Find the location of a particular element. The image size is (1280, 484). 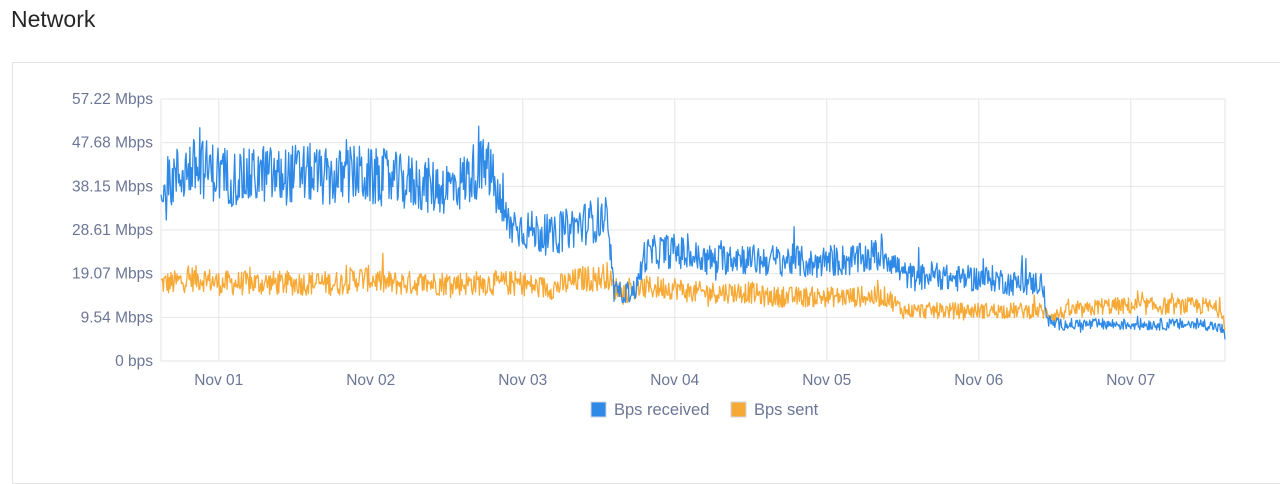

y-tick-label: 0 bps is located at coordinates (134, 361).